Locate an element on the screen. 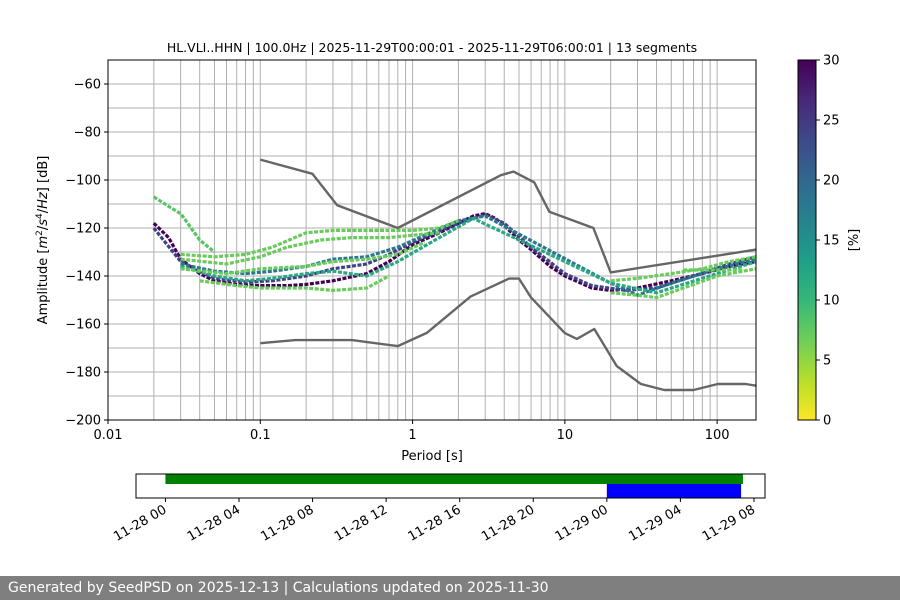 The height and width of the screenshot is (600, 900). x-tick-label: 0.01 is located at coordinates (108, 435).